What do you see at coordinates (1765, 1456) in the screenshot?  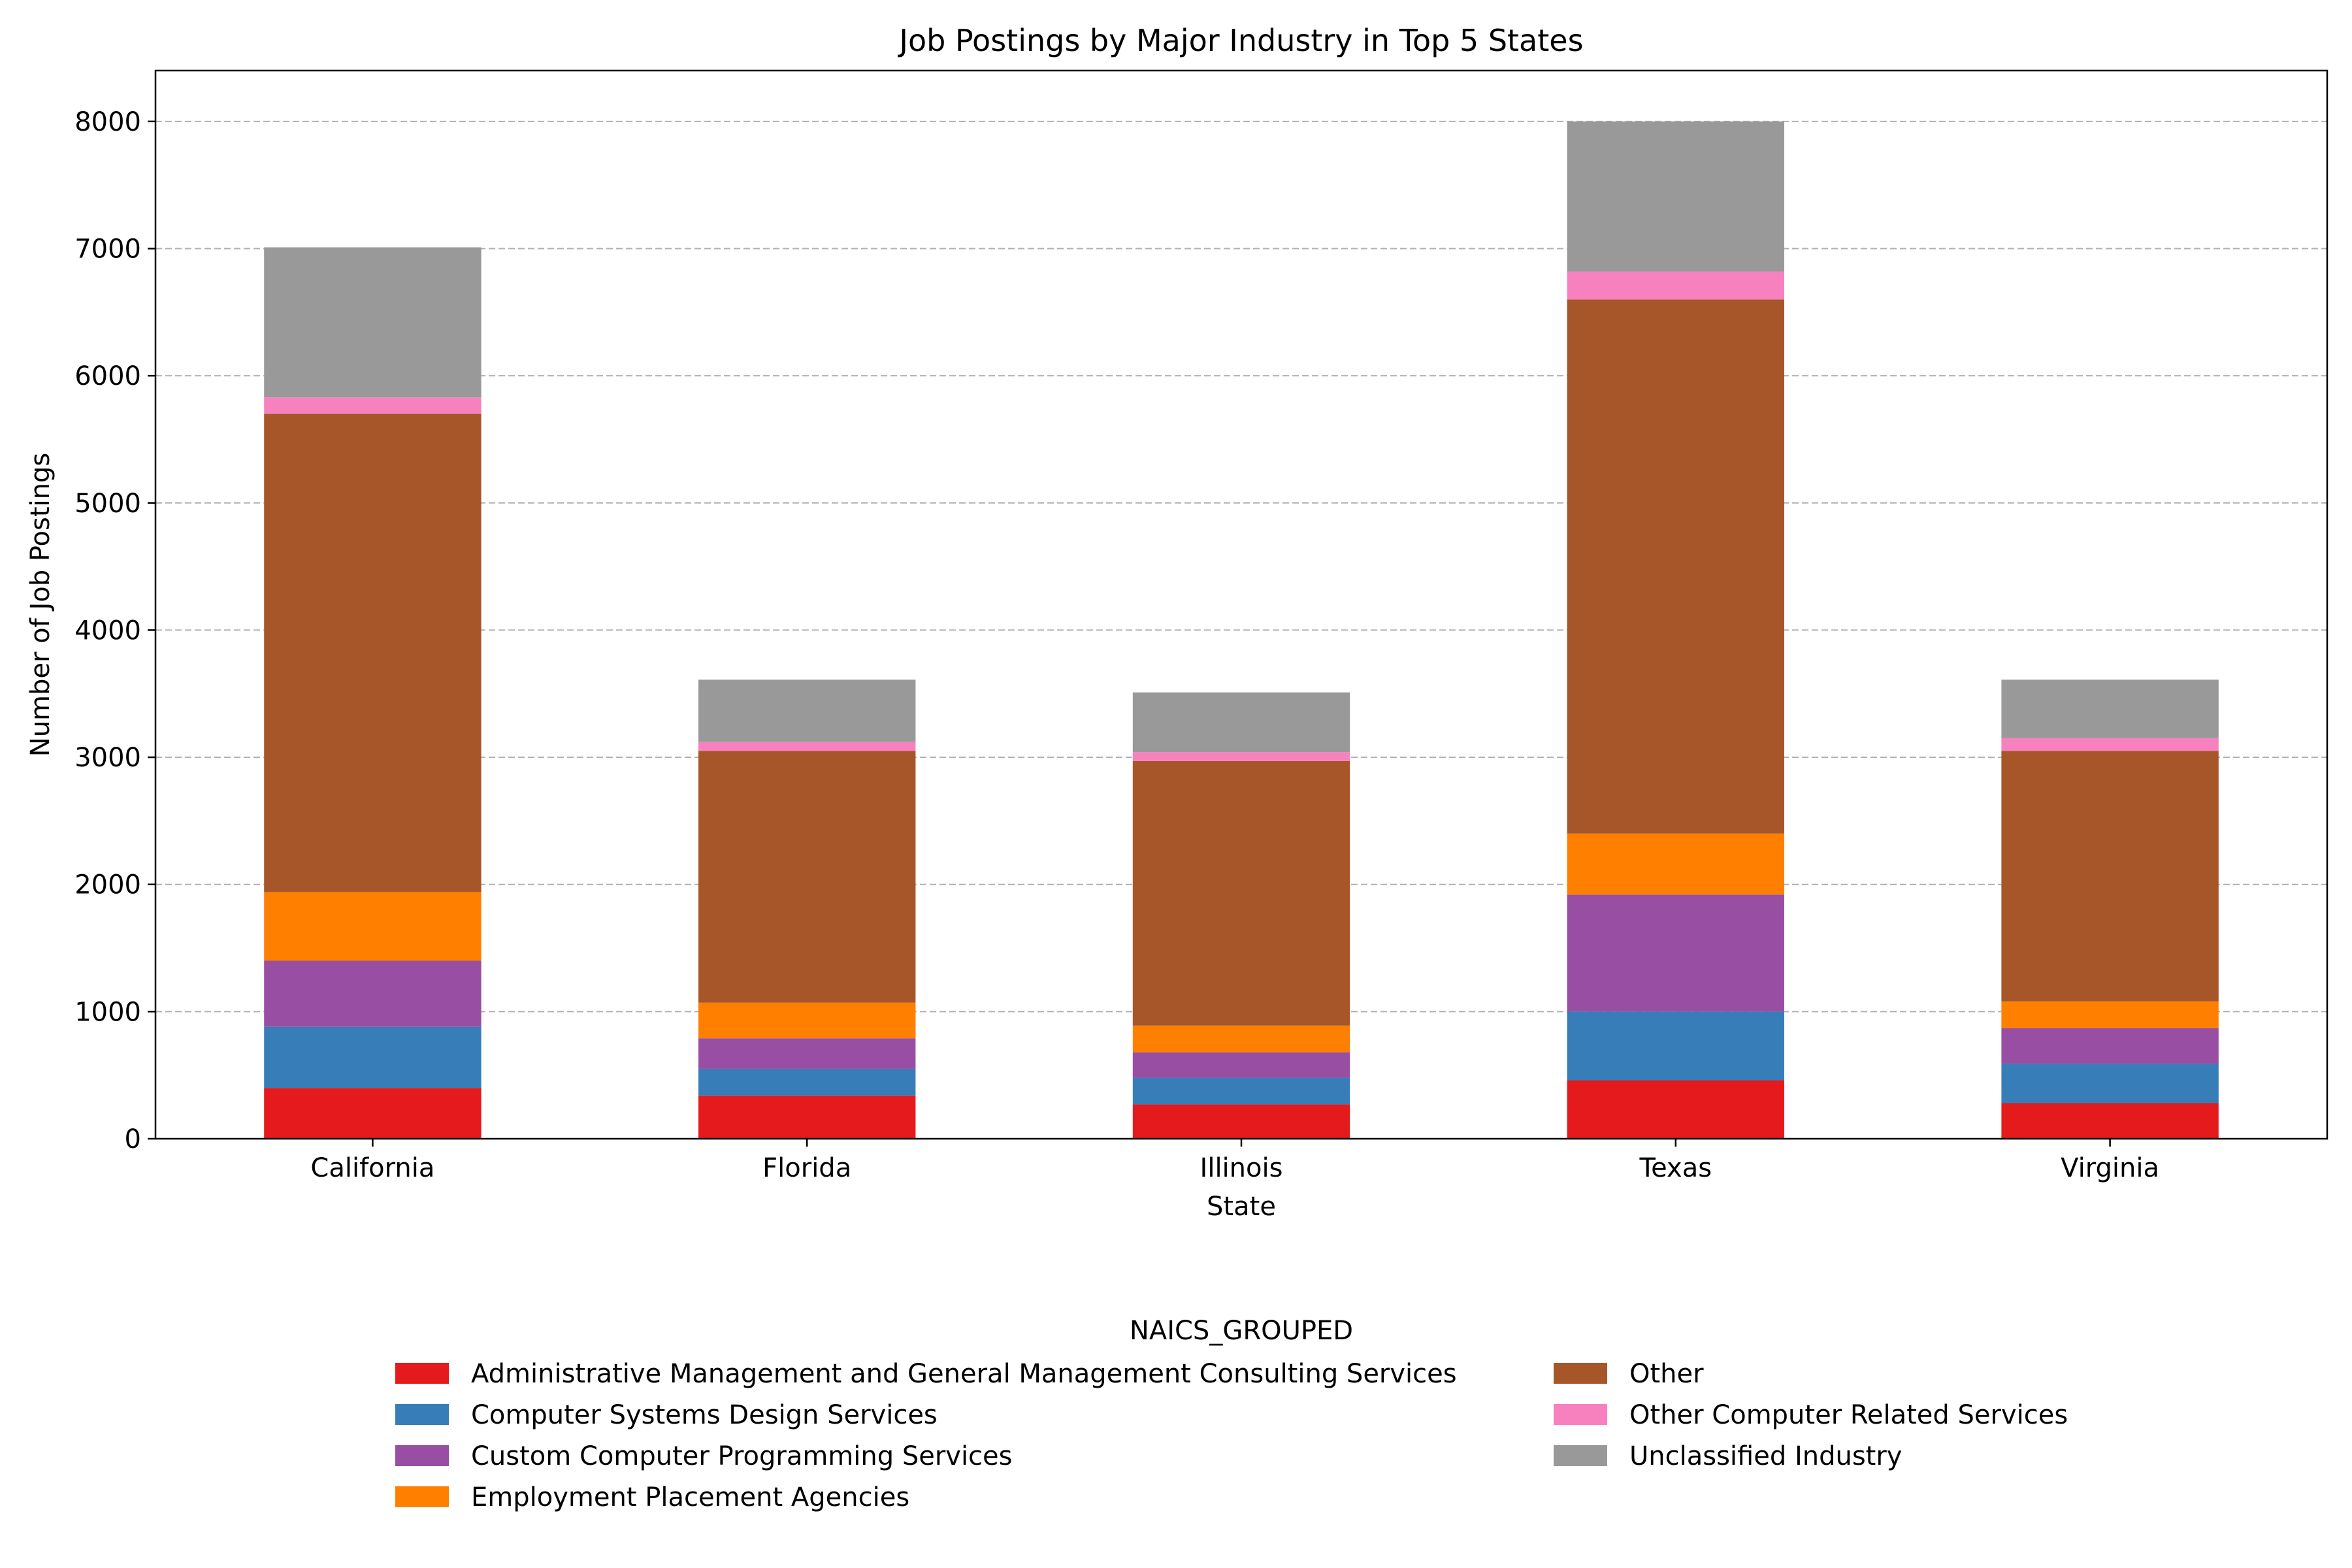 I see `legend-label: Unclassified Industry` at bounding box center [1765, 1456].